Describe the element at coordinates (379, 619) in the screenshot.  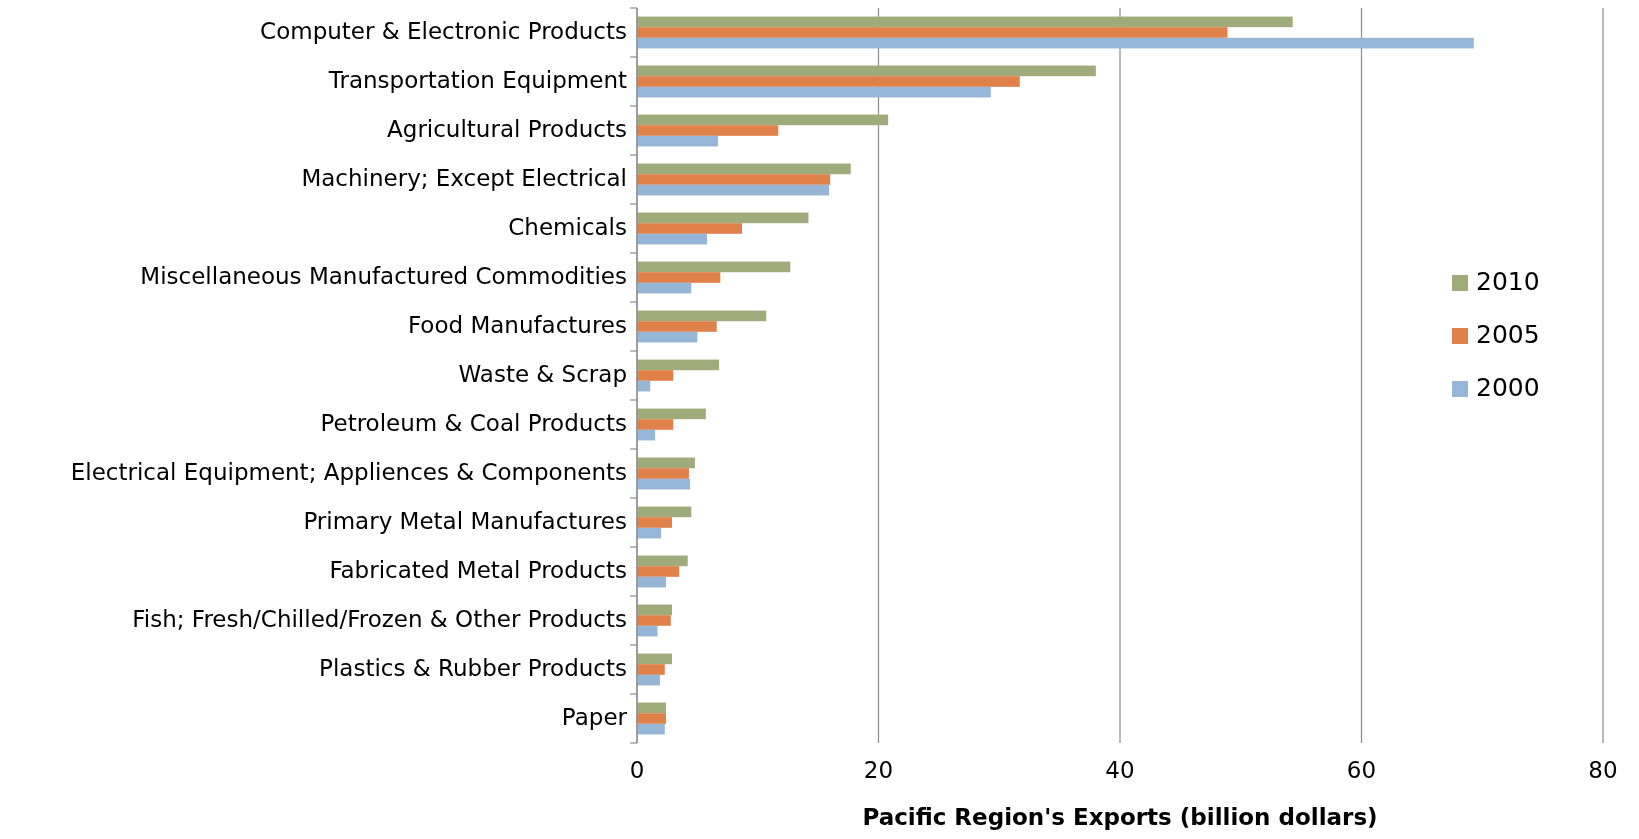
I see `y-tick-label: Fish; Fresh/Chilled/Frozen & Other Products` at that location.